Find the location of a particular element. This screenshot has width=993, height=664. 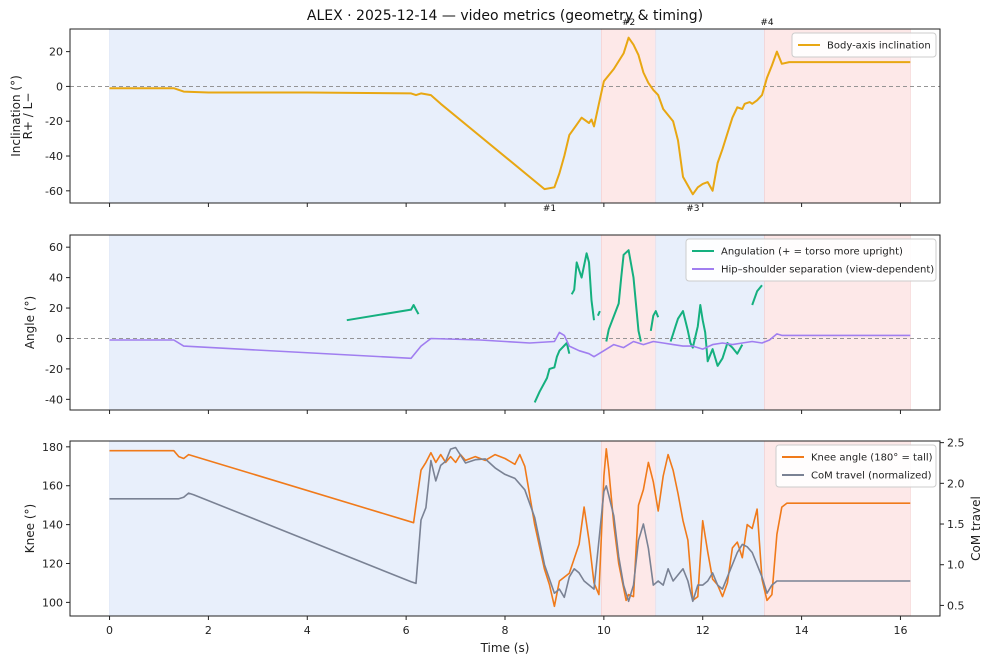

y-right-axis-label: CoM travel is located at coordinates (976, 528).